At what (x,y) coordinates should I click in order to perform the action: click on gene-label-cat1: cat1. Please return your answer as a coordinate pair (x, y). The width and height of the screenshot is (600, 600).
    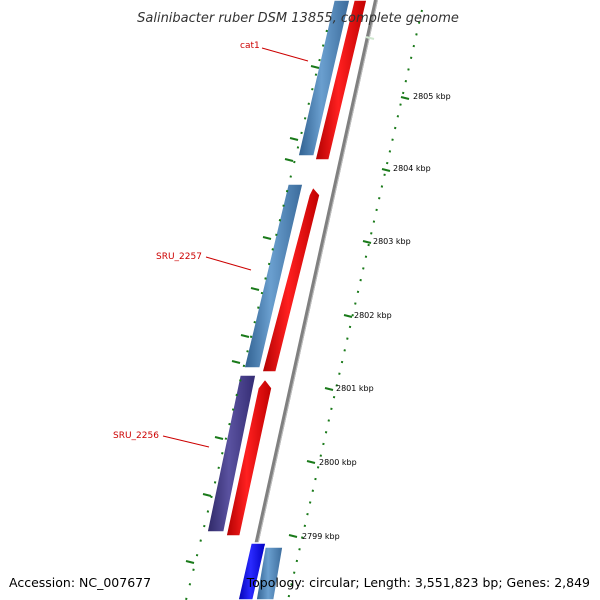
    Looking at the image, I should click on (250, 46).